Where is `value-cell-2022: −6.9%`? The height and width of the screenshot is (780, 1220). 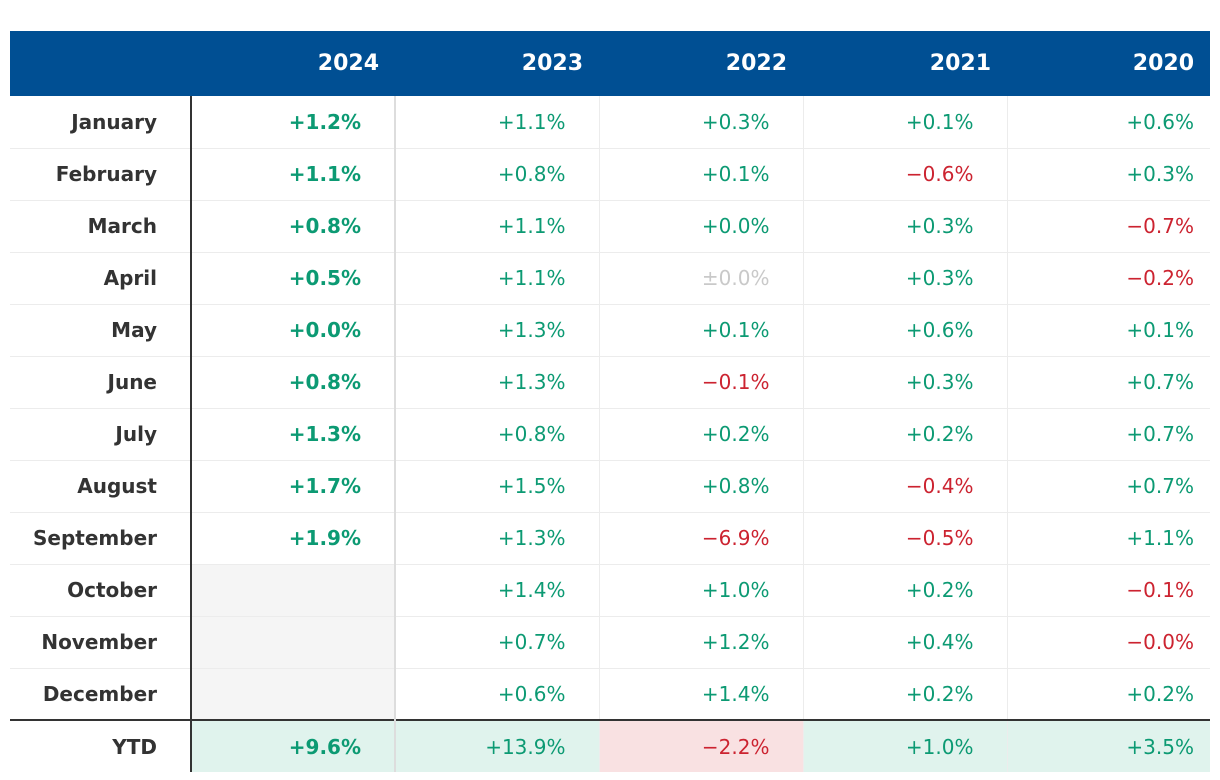 value-cell-2022: −6.9% is located at coordinates (700, 538).